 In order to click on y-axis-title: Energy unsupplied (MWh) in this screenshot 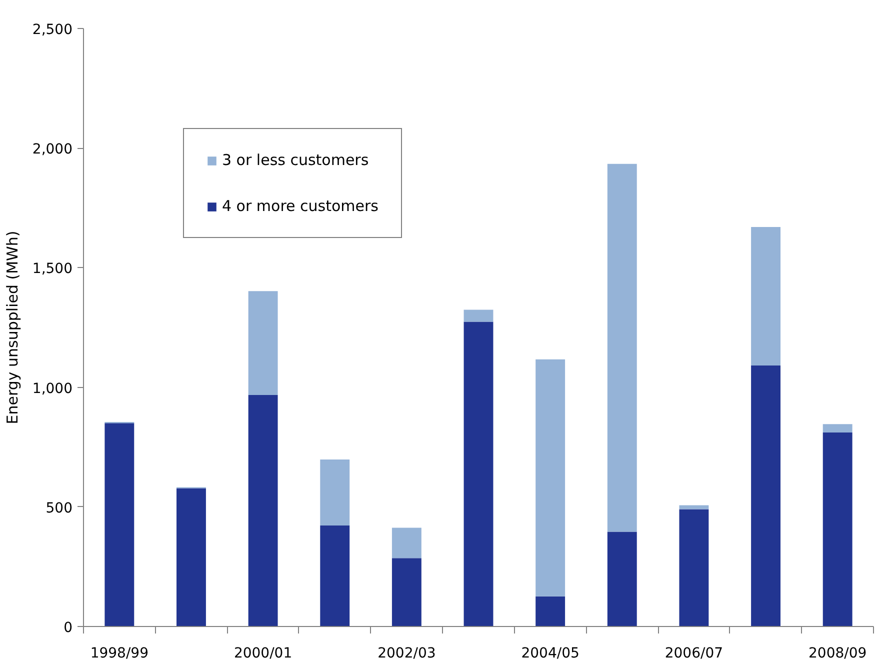, I will do `click(12, 327)`.